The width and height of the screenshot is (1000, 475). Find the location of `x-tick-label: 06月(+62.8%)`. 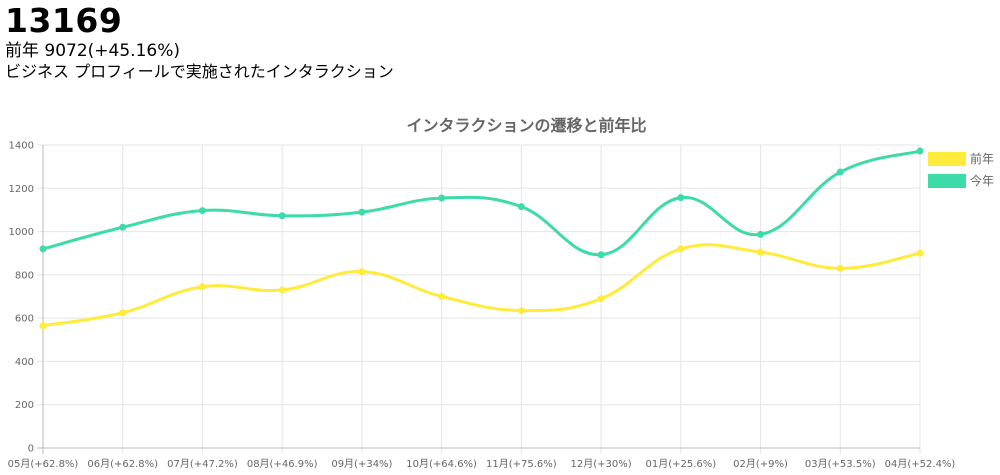

x-tick-label: 06月(+62.8%) is located at coordinates (122, 464).